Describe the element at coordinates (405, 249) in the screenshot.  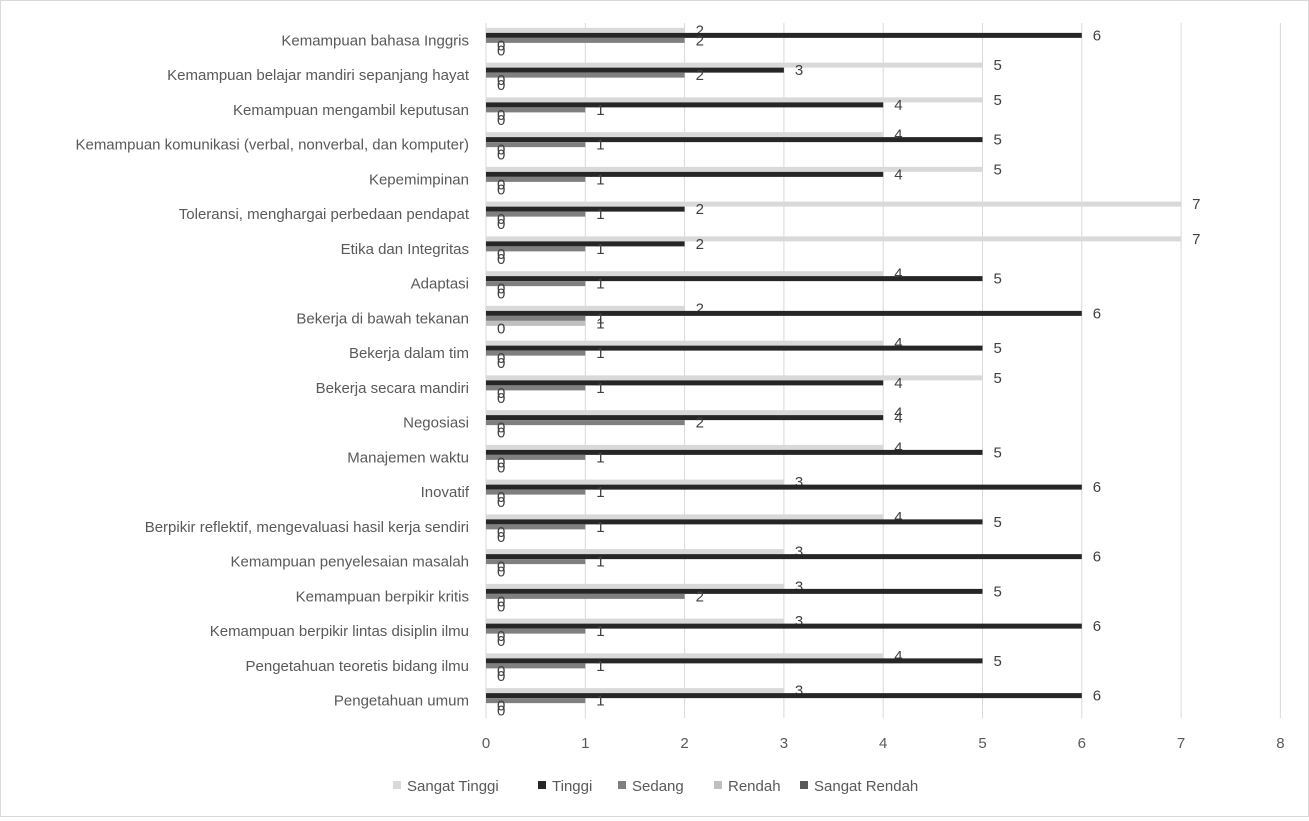
I see `category-label: Etika dan Integritas` at that location.